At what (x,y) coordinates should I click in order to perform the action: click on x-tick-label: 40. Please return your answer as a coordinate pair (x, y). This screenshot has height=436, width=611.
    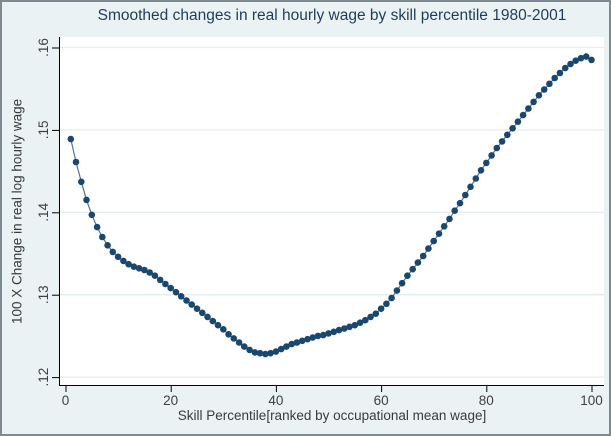
    Looking at the image, I should click on (275, 400).